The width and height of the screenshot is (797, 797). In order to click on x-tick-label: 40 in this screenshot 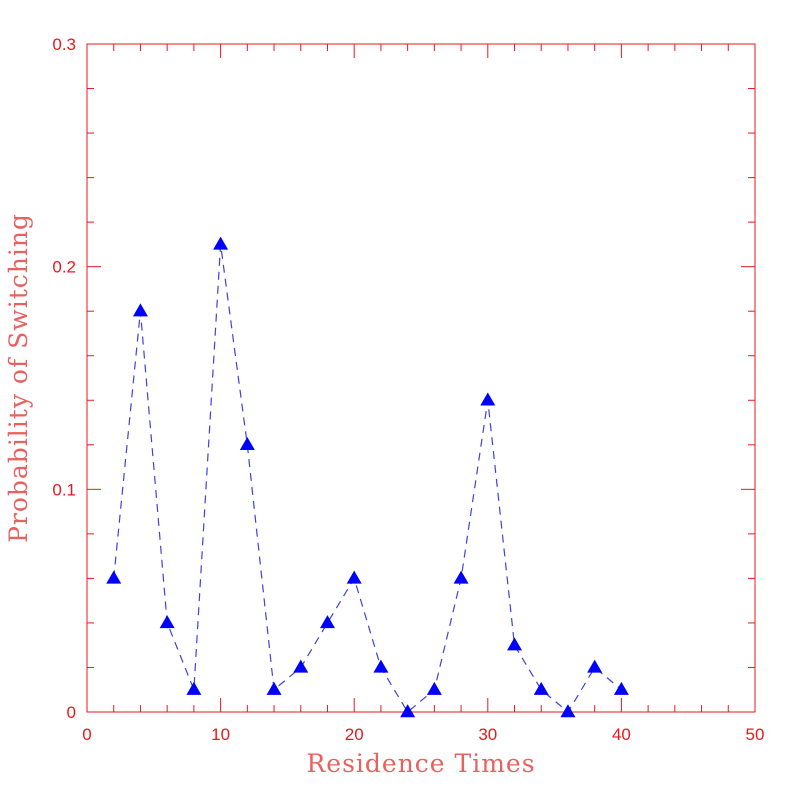, I will do `click(621, 734)`.